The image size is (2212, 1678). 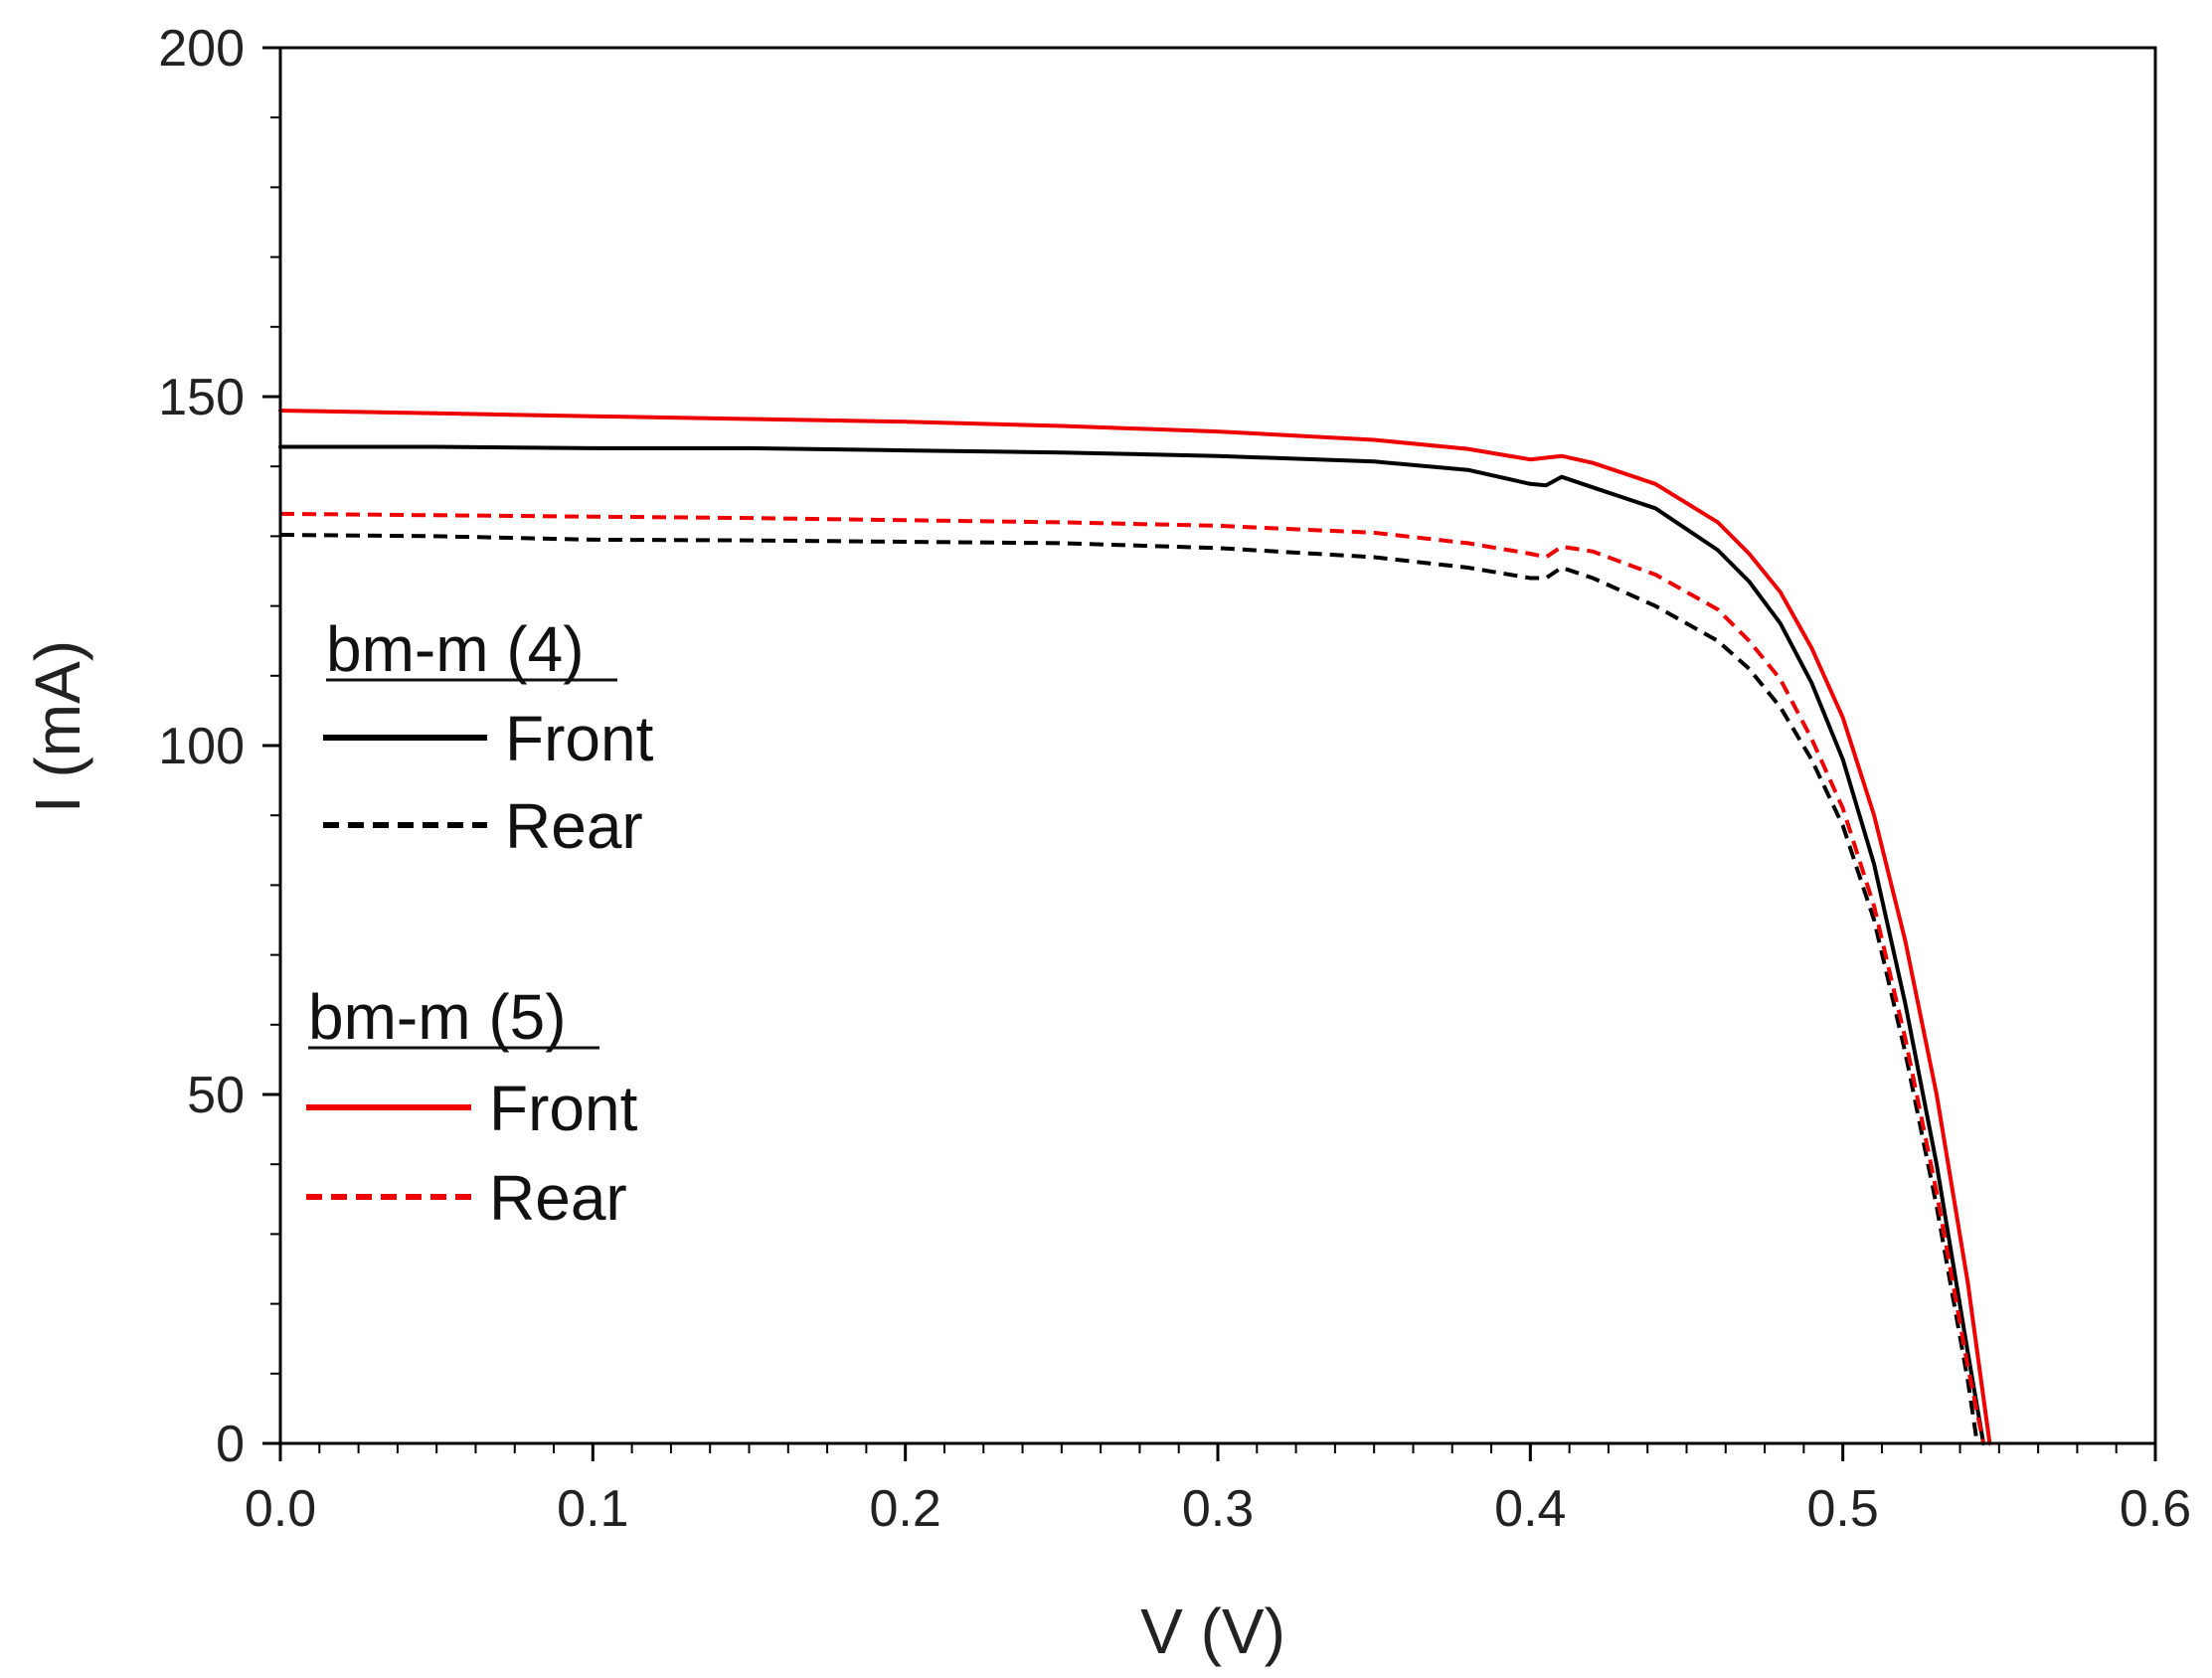 I want to click on legend-group-title-bm-m-5: bm-m (5), so click(x=437, y=1017).